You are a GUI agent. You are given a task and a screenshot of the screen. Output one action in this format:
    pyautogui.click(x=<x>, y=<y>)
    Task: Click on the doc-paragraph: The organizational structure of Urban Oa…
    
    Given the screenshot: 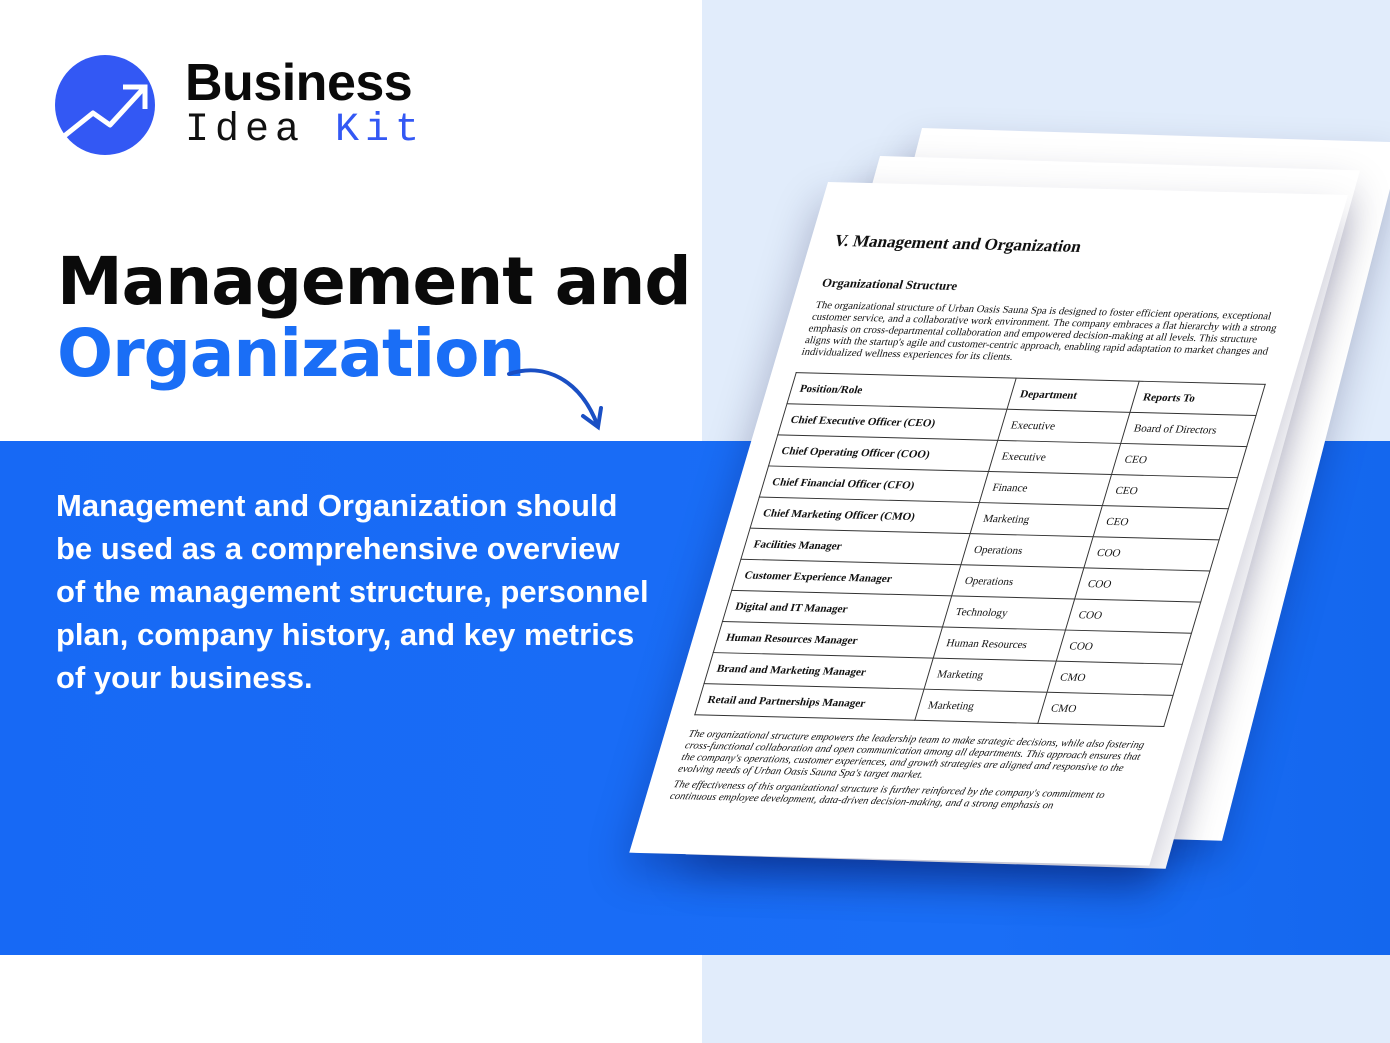 What is the action you would take?
    pyautogui.click(x=1039, y=331)
    